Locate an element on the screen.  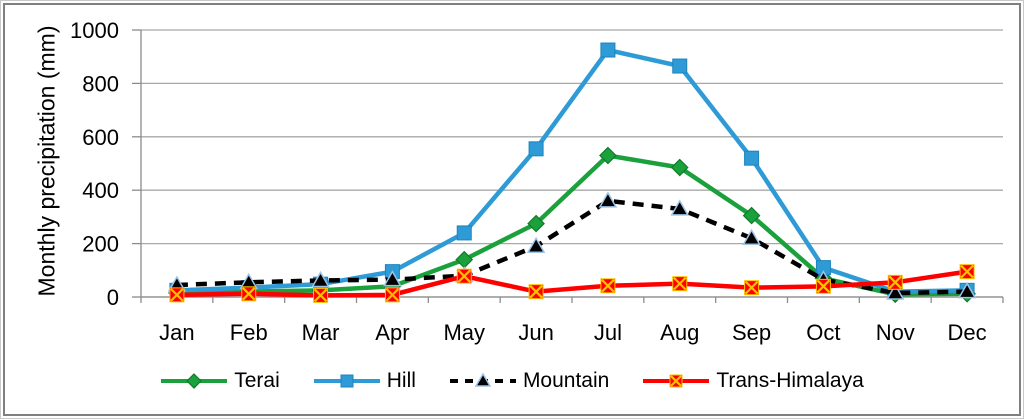
legend-swatch-terai is located at coordinates (194, 381).